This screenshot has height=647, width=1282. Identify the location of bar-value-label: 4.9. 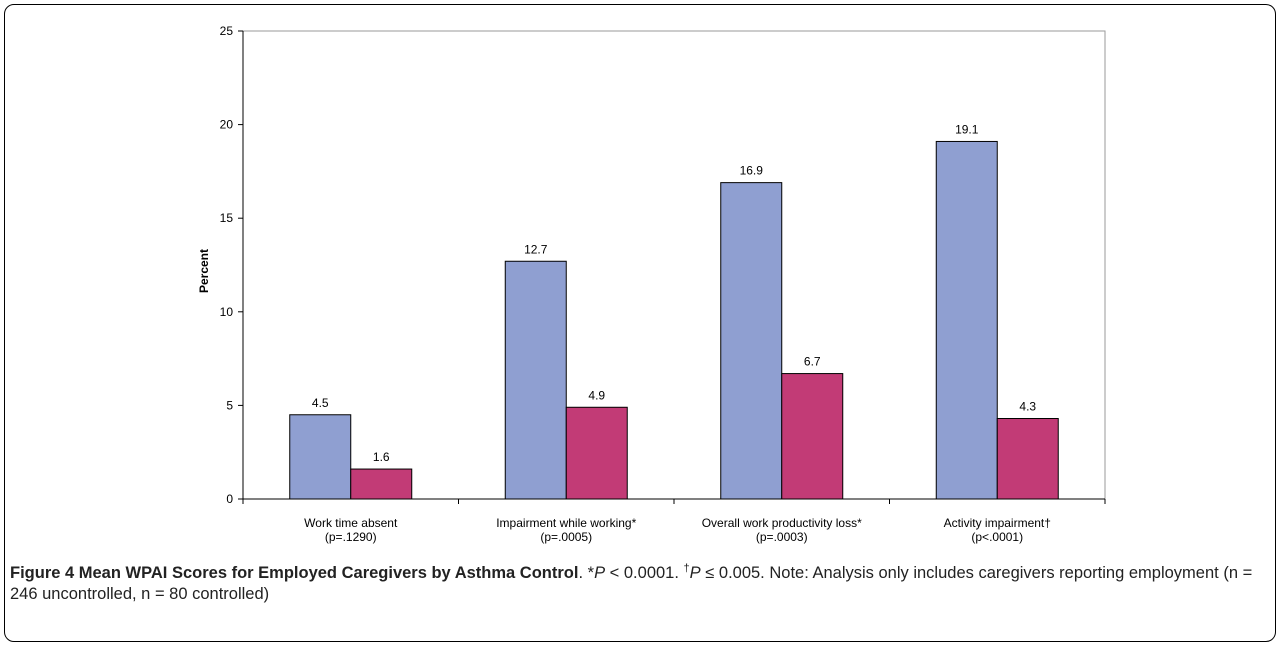
(596, 395).